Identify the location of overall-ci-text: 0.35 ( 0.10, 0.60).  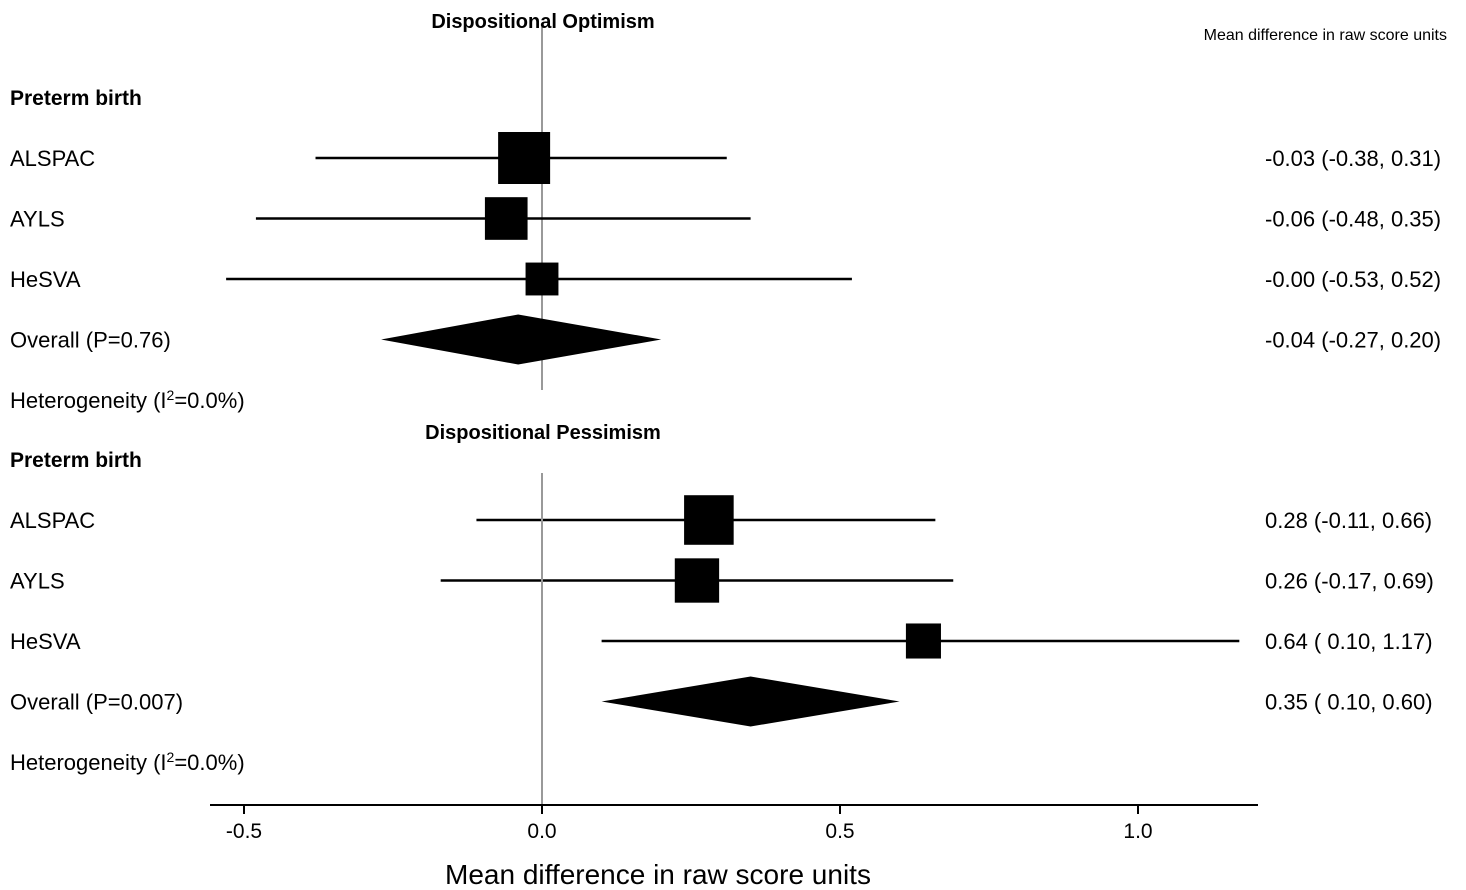
(1349, 702).